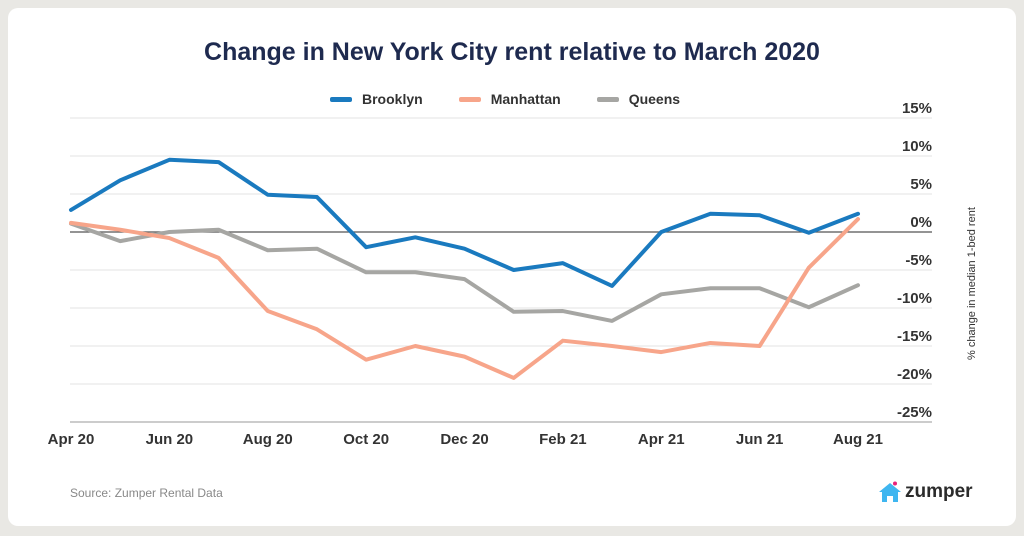 This screenshot has width=1024, height=536. What do you see at coordinates (760, 439) in the screenshot?
I see `x-tick-label: Jun 21` at bounding box center [760, 439].